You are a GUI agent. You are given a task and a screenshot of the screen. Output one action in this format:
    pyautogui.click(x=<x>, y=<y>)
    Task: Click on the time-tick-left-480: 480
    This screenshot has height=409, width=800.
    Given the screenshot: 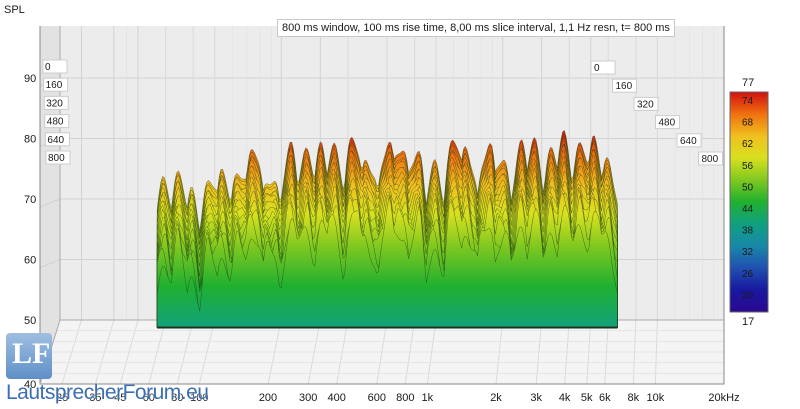 What is the action you would take?
    pyautogui.click(x=57, y=121)
    